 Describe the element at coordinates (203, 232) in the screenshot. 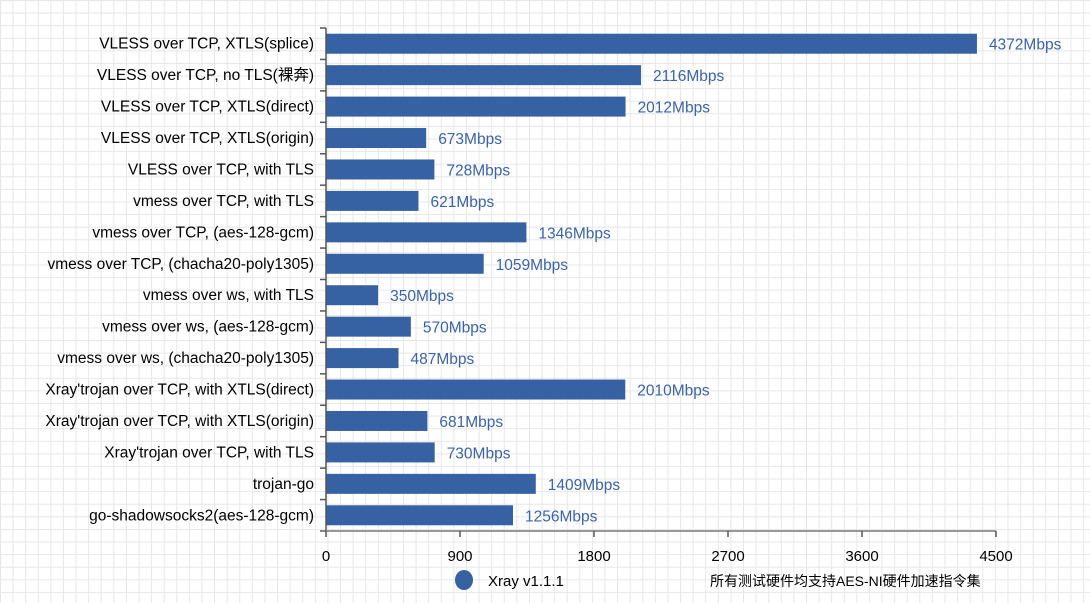

I see `category-label: vmess over TCP, (aes-128-gcm)` at that location.